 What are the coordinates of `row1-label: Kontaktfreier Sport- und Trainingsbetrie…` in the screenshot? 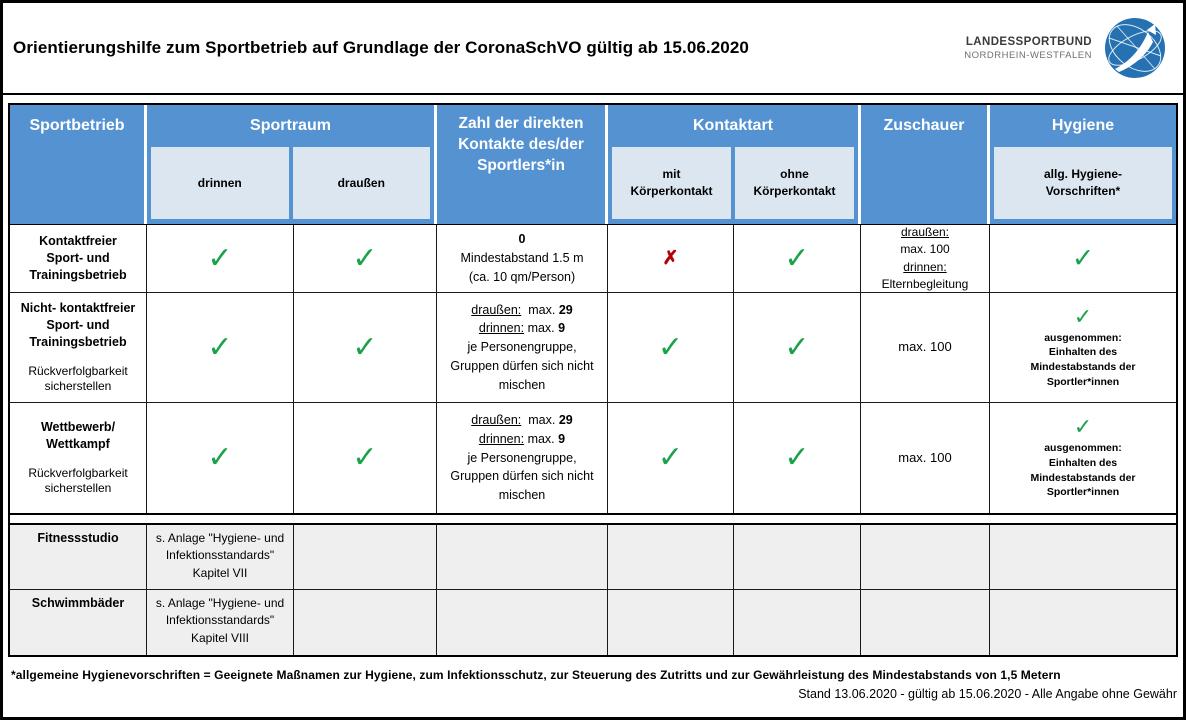 It's located at (78, 259).